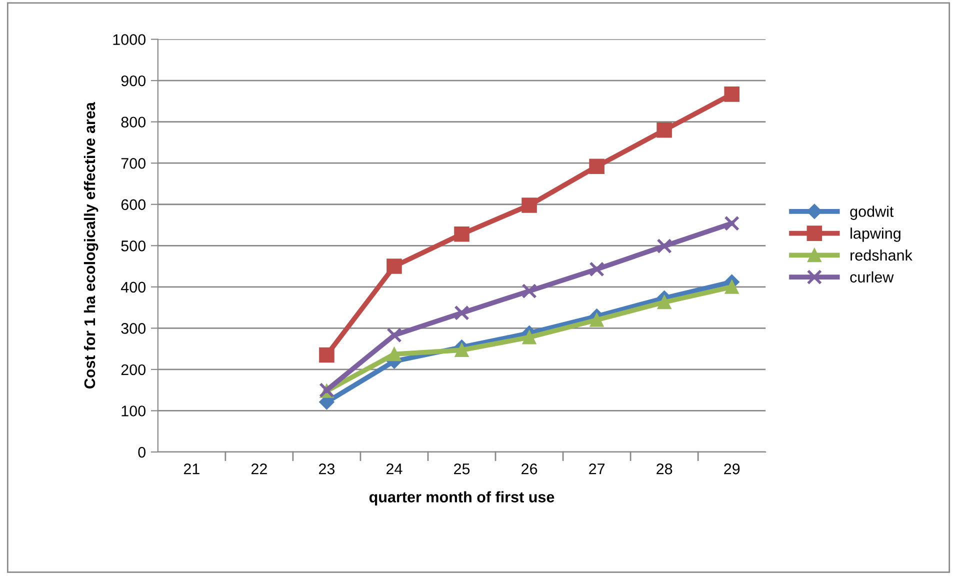 The height and width of the screenshot is (578, 957). Describe the element at coordinates (597, 469) in the screenshot. I see `x-tick-label: 27` at that location.